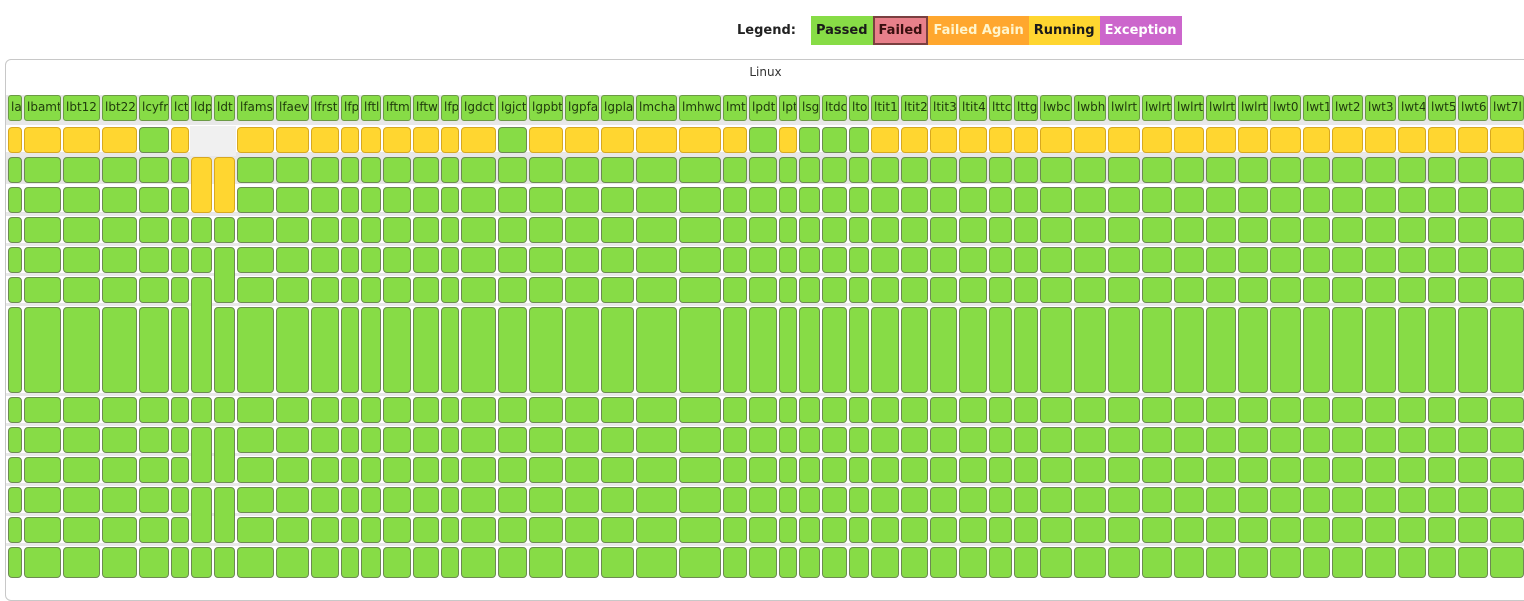  Describe the element at coordinates (1473, 108) in the screenshot. I see `builder-header: lwt6` at that location.